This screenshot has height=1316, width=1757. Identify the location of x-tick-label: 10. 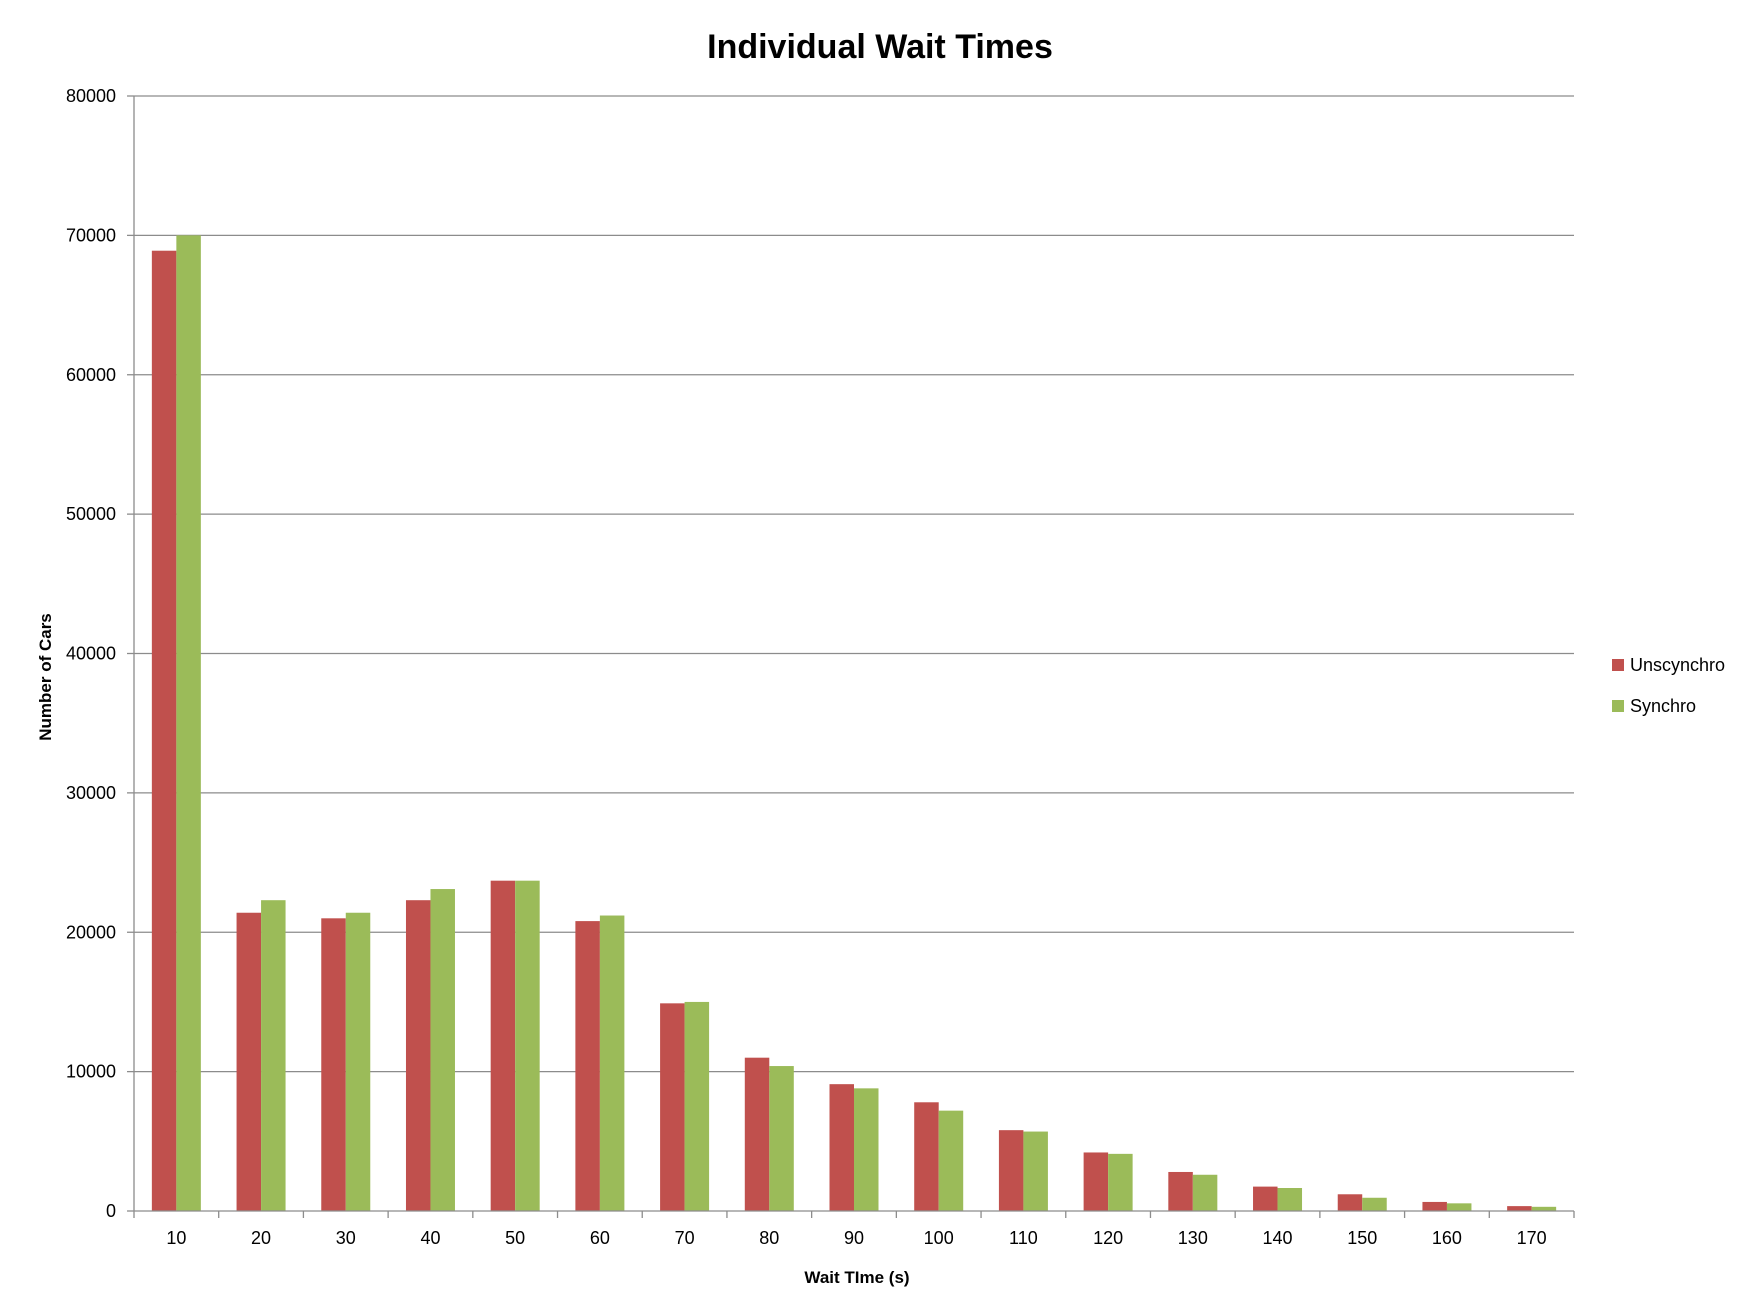
(176, 1238).